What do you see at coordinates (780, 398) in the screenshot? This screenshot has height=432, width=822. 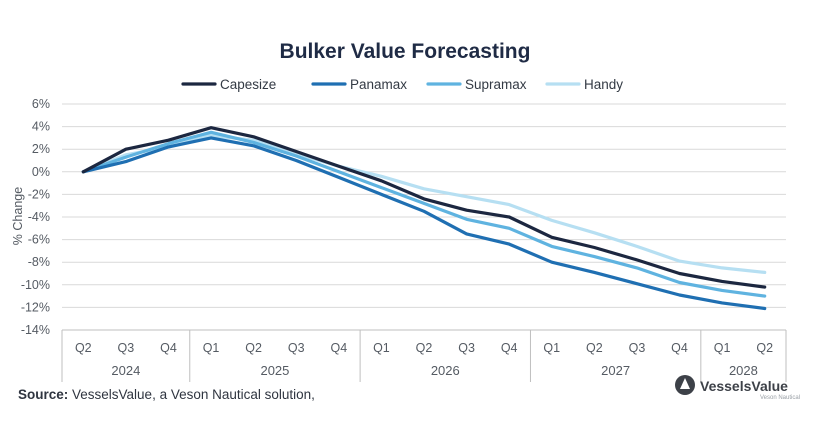 I see `brand-tagline: Veson Nautical` at bounding box center [780, 398].